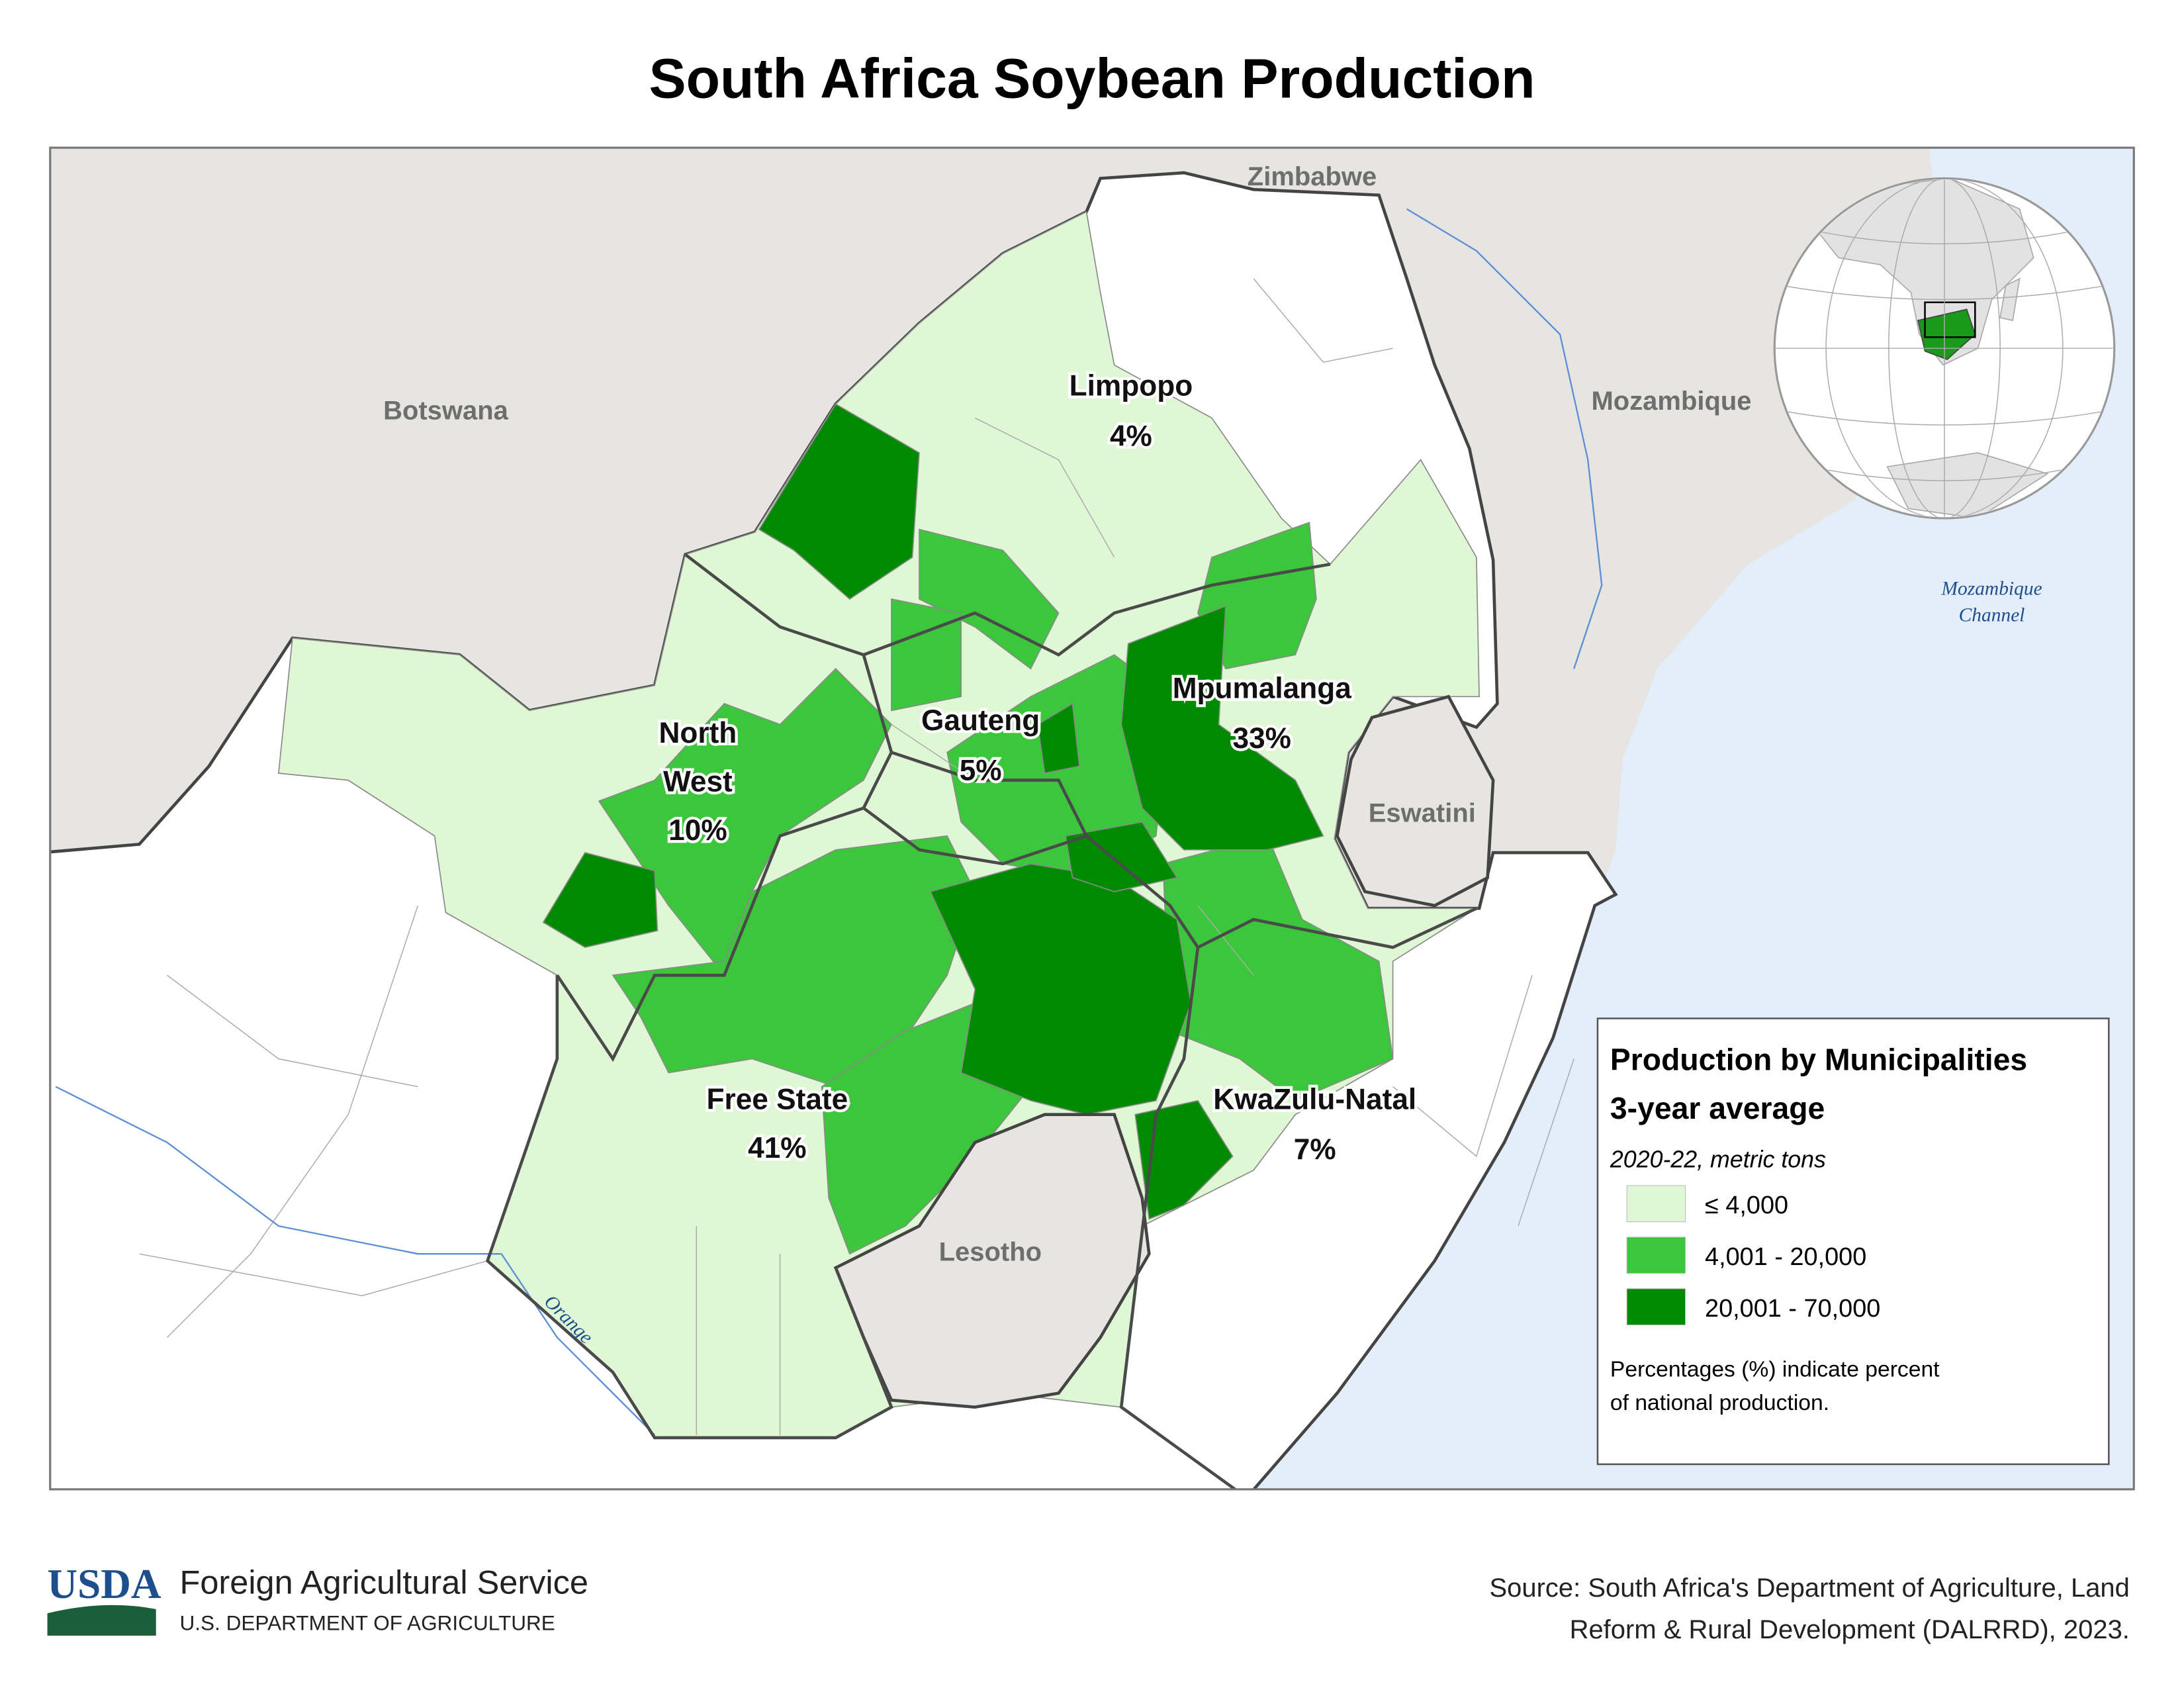 The width and height of the screenshot is (2184, 1688). Describe the element at coordinates (101, 1620) in the screenshot. I see `logo-swoosh` at that location.